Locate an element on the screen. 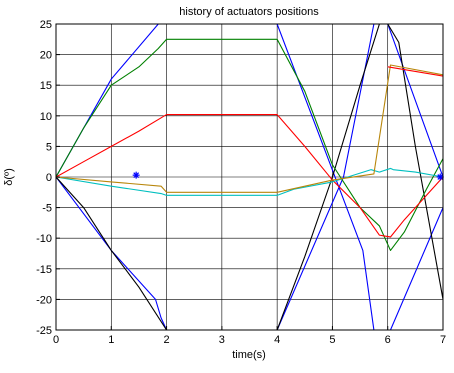 The width and height of the screenshot is (454, 373). x-tick-label: 6 is located at coordinates (388, 340).